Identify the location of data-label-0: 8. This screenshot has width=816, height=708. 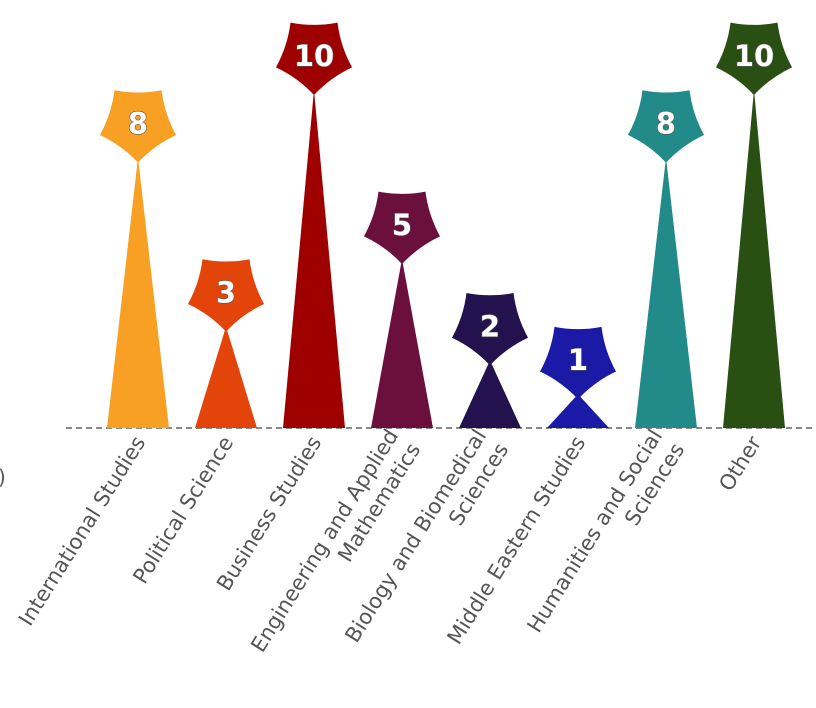
(138, 124).